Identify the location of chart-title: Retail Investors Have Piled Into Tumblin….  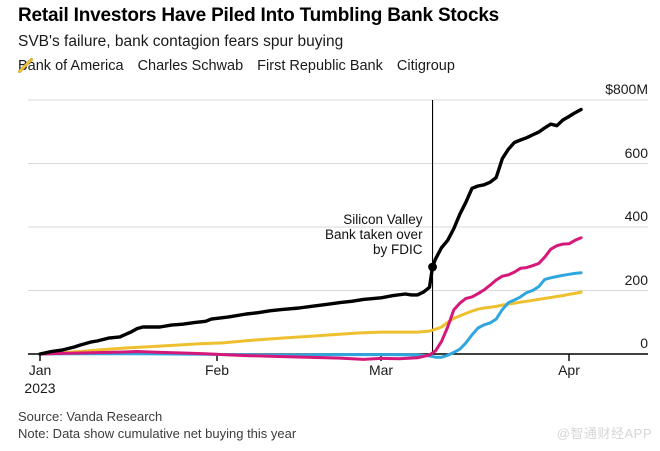
(259, 15).